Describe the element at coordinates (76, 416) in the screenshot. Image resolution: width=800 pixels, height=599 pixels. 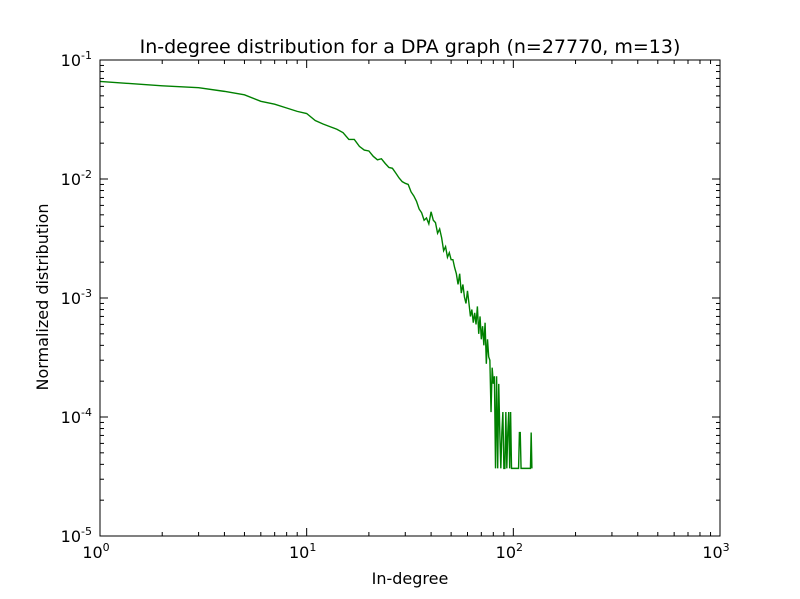
I see `y-tick-label: 10⁻⁴` at that location.